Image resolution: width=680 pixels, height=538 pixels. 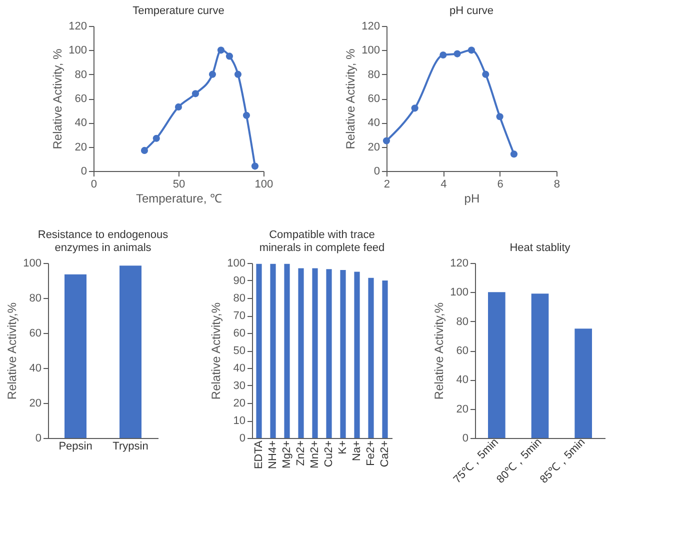 I want to click on x-tick-label: Trypsin, so click(x=130, y=446).